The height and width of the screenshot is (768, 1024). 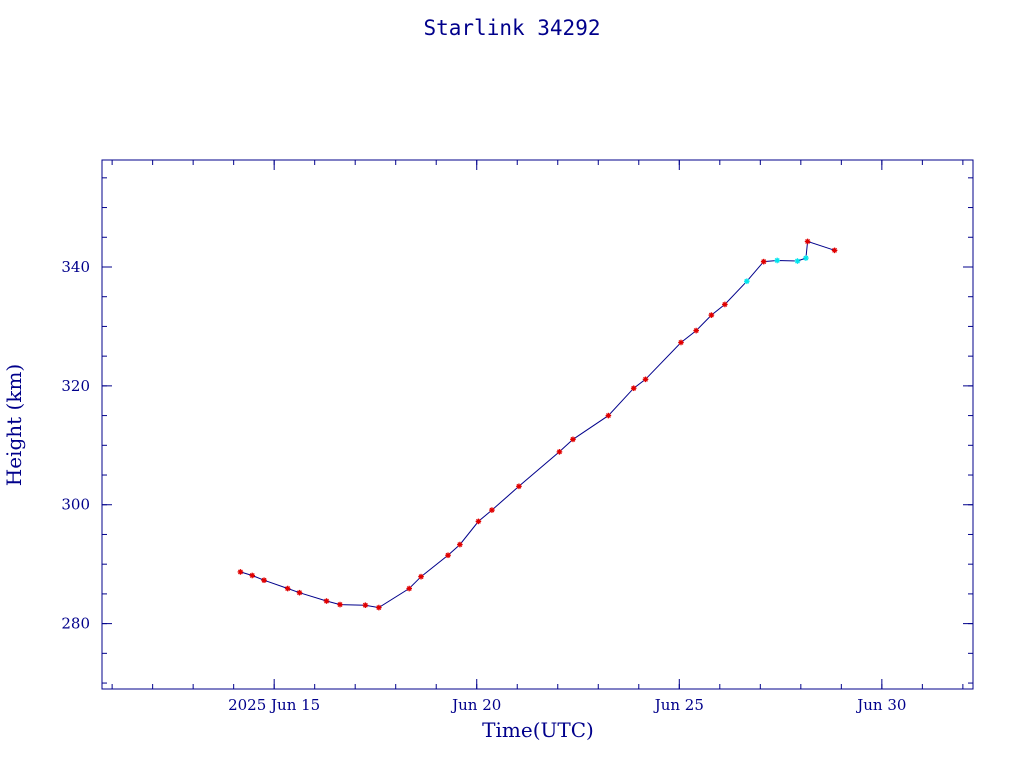 What do you see at coordinates (475, 705) in the screenshot?
I see `x-tick-label: Jun 20` at bounding box center [475, 705].